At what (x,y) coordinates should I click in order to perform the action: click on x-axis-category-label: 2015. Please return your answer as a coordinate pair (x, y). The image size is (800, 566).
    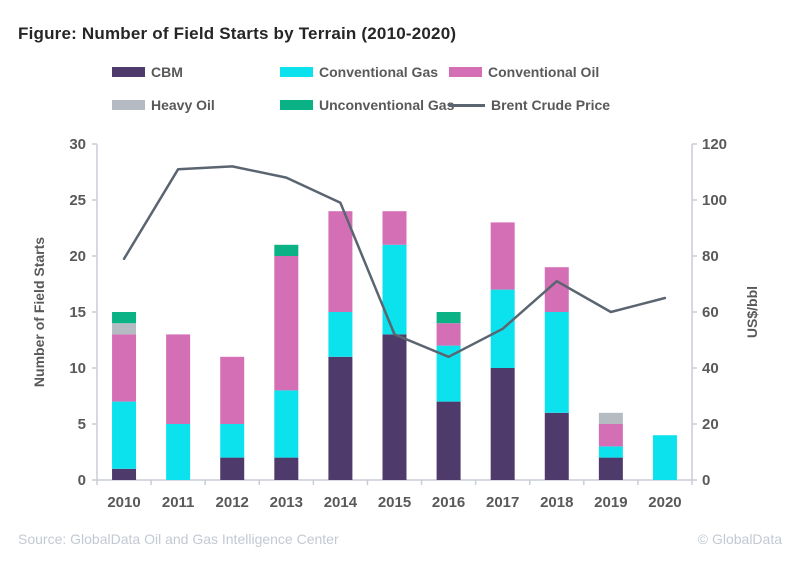
    Looking at the image, I should click on (394, 502).